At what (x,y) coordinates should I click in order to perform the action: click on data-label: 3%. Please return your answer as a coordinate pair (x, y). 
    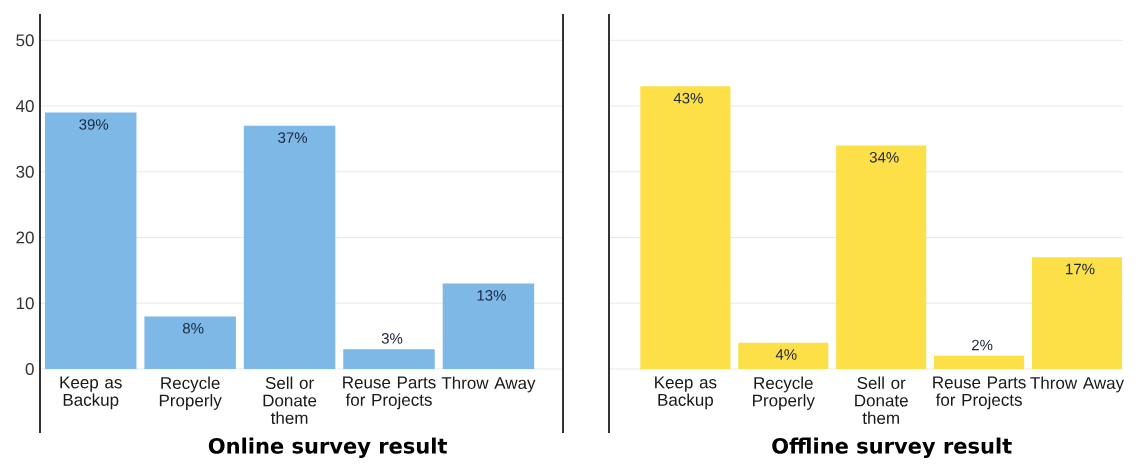
    Looking at the image, I should click on (392, 338).